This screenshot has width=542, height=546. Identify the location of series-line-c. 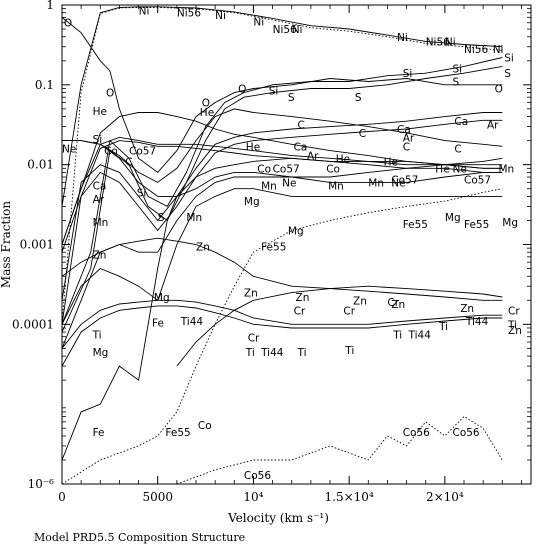
(282, 145).